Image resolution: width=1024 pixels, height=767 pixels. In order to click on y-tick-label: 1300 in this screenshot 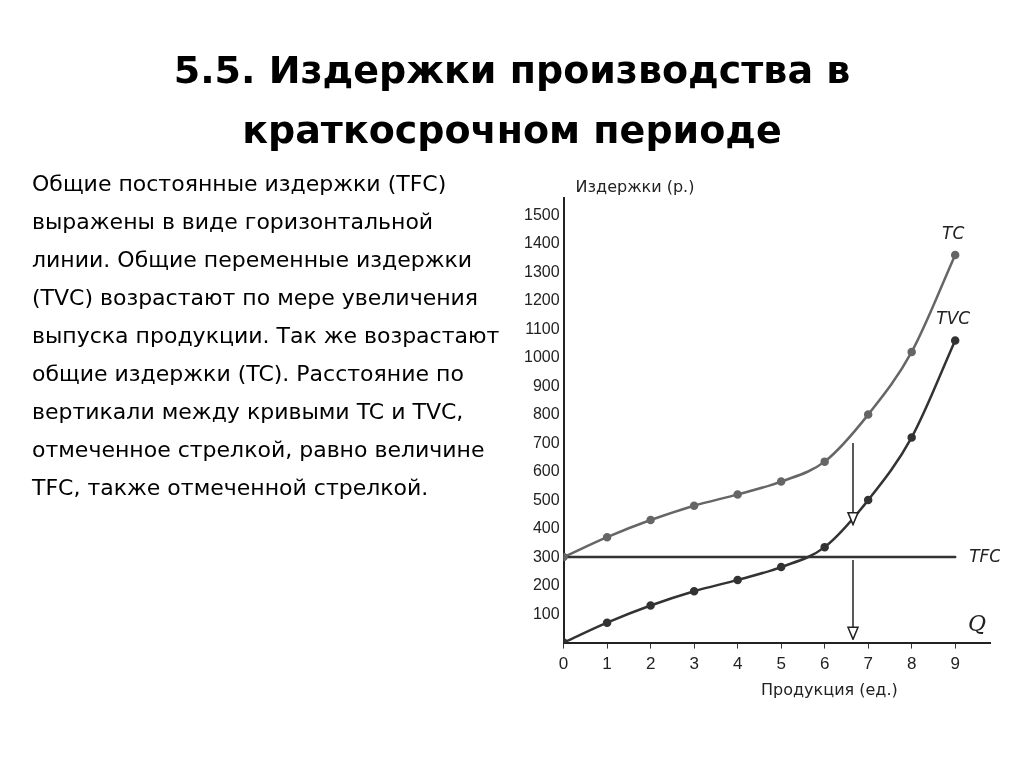, I will do `click(542, 271)`.